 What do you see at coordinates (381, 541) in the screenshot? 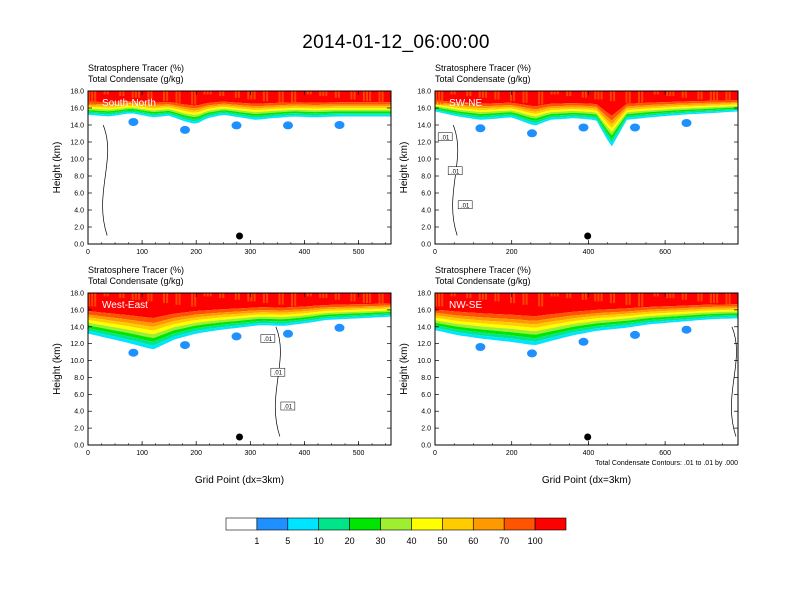
I see `colorbar-label: 30` at bounding box center [381, 541].